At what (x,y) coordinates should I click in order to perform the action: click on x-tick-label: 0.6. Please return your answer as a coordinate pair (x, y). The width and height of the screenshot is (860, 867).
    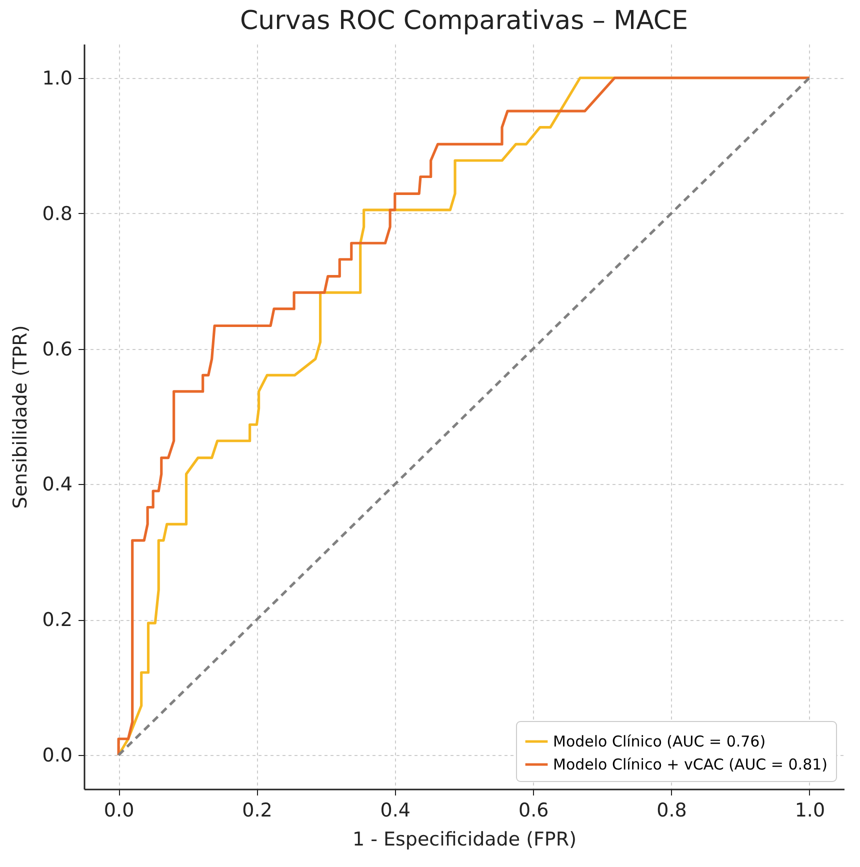
    Looking at the image, I should click on (533, 811).